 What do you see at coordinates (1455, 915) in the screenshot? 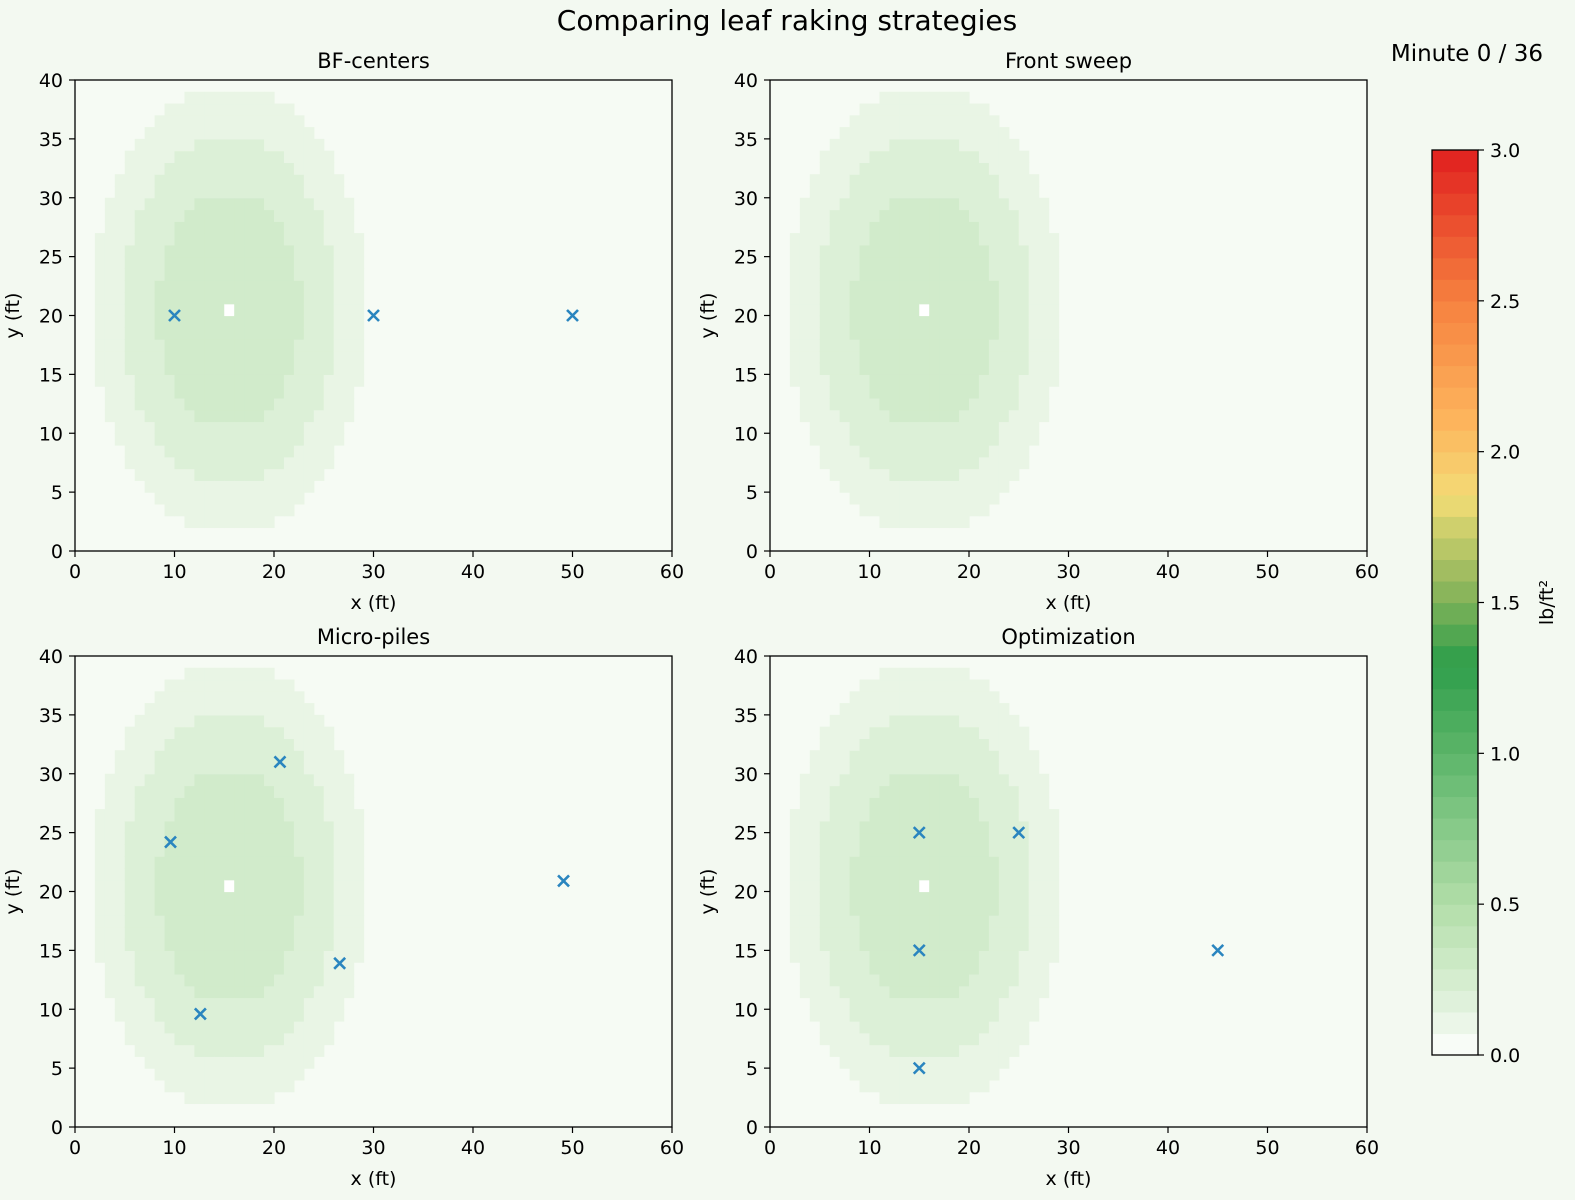
I see `colorbar-band` at bounding box center [1455, 915].